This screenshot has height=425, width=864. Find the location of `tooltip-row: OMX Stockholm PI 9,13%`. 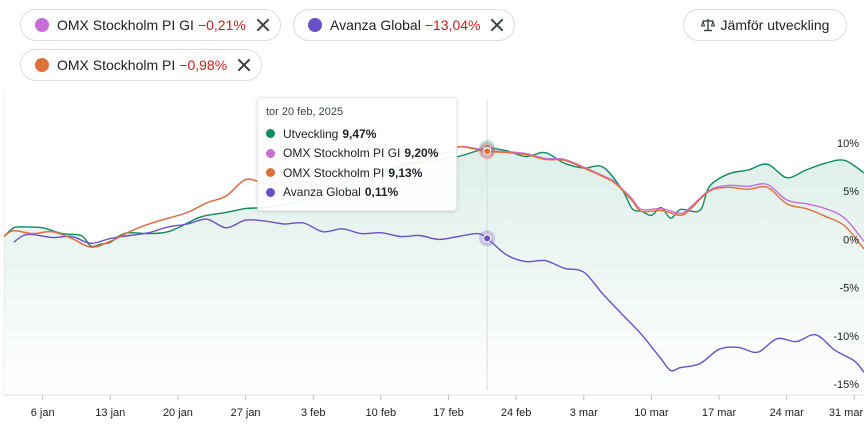

tooltip-row: OMX Stockholm PI 9,13% is located at coordinates (357, 173).